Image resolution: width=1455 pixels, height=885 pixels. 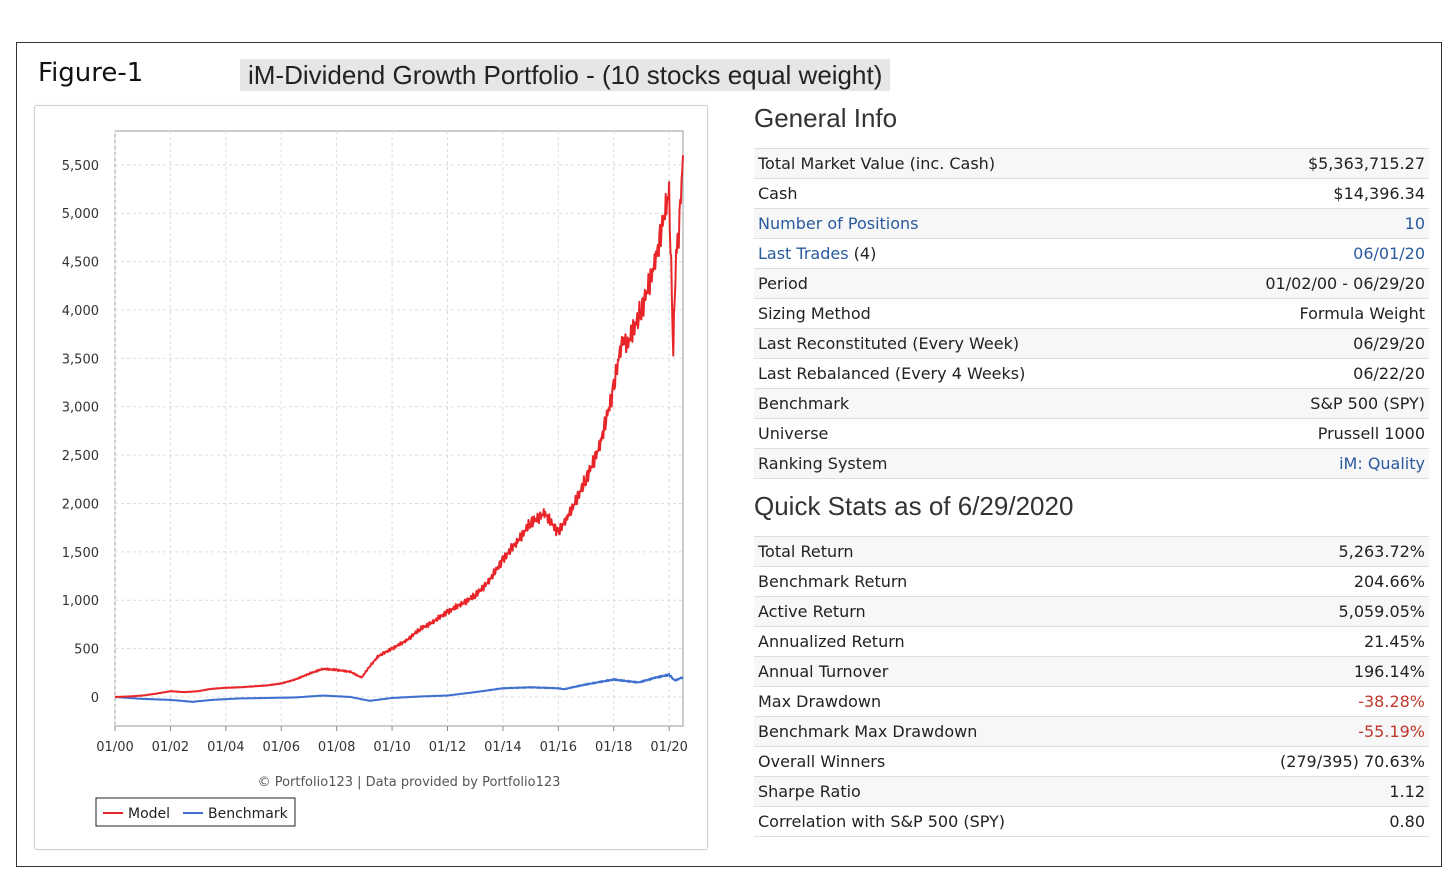 I want to click on x-tick-label: 01/12, so click(x=447, y=747).